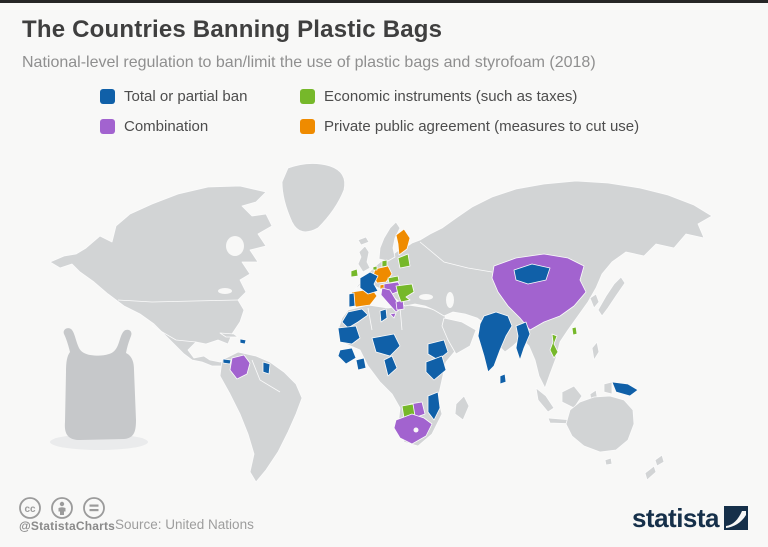  I want to click on country-haiti, so click(243, 341).